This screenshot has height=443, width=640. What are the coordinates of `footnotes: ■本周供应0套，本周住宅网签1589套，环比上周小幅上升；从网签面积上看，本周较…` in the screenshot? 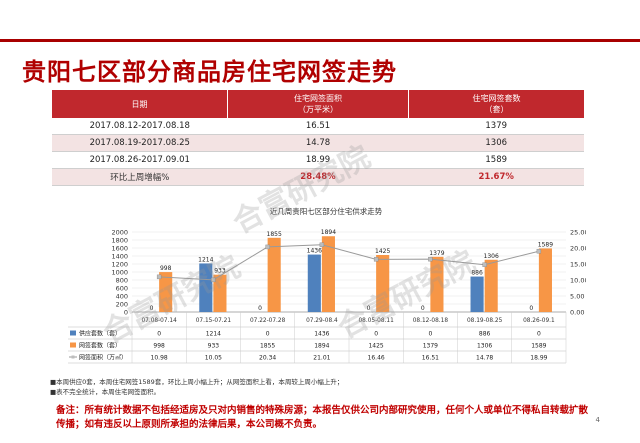 It's located at (196, 387).